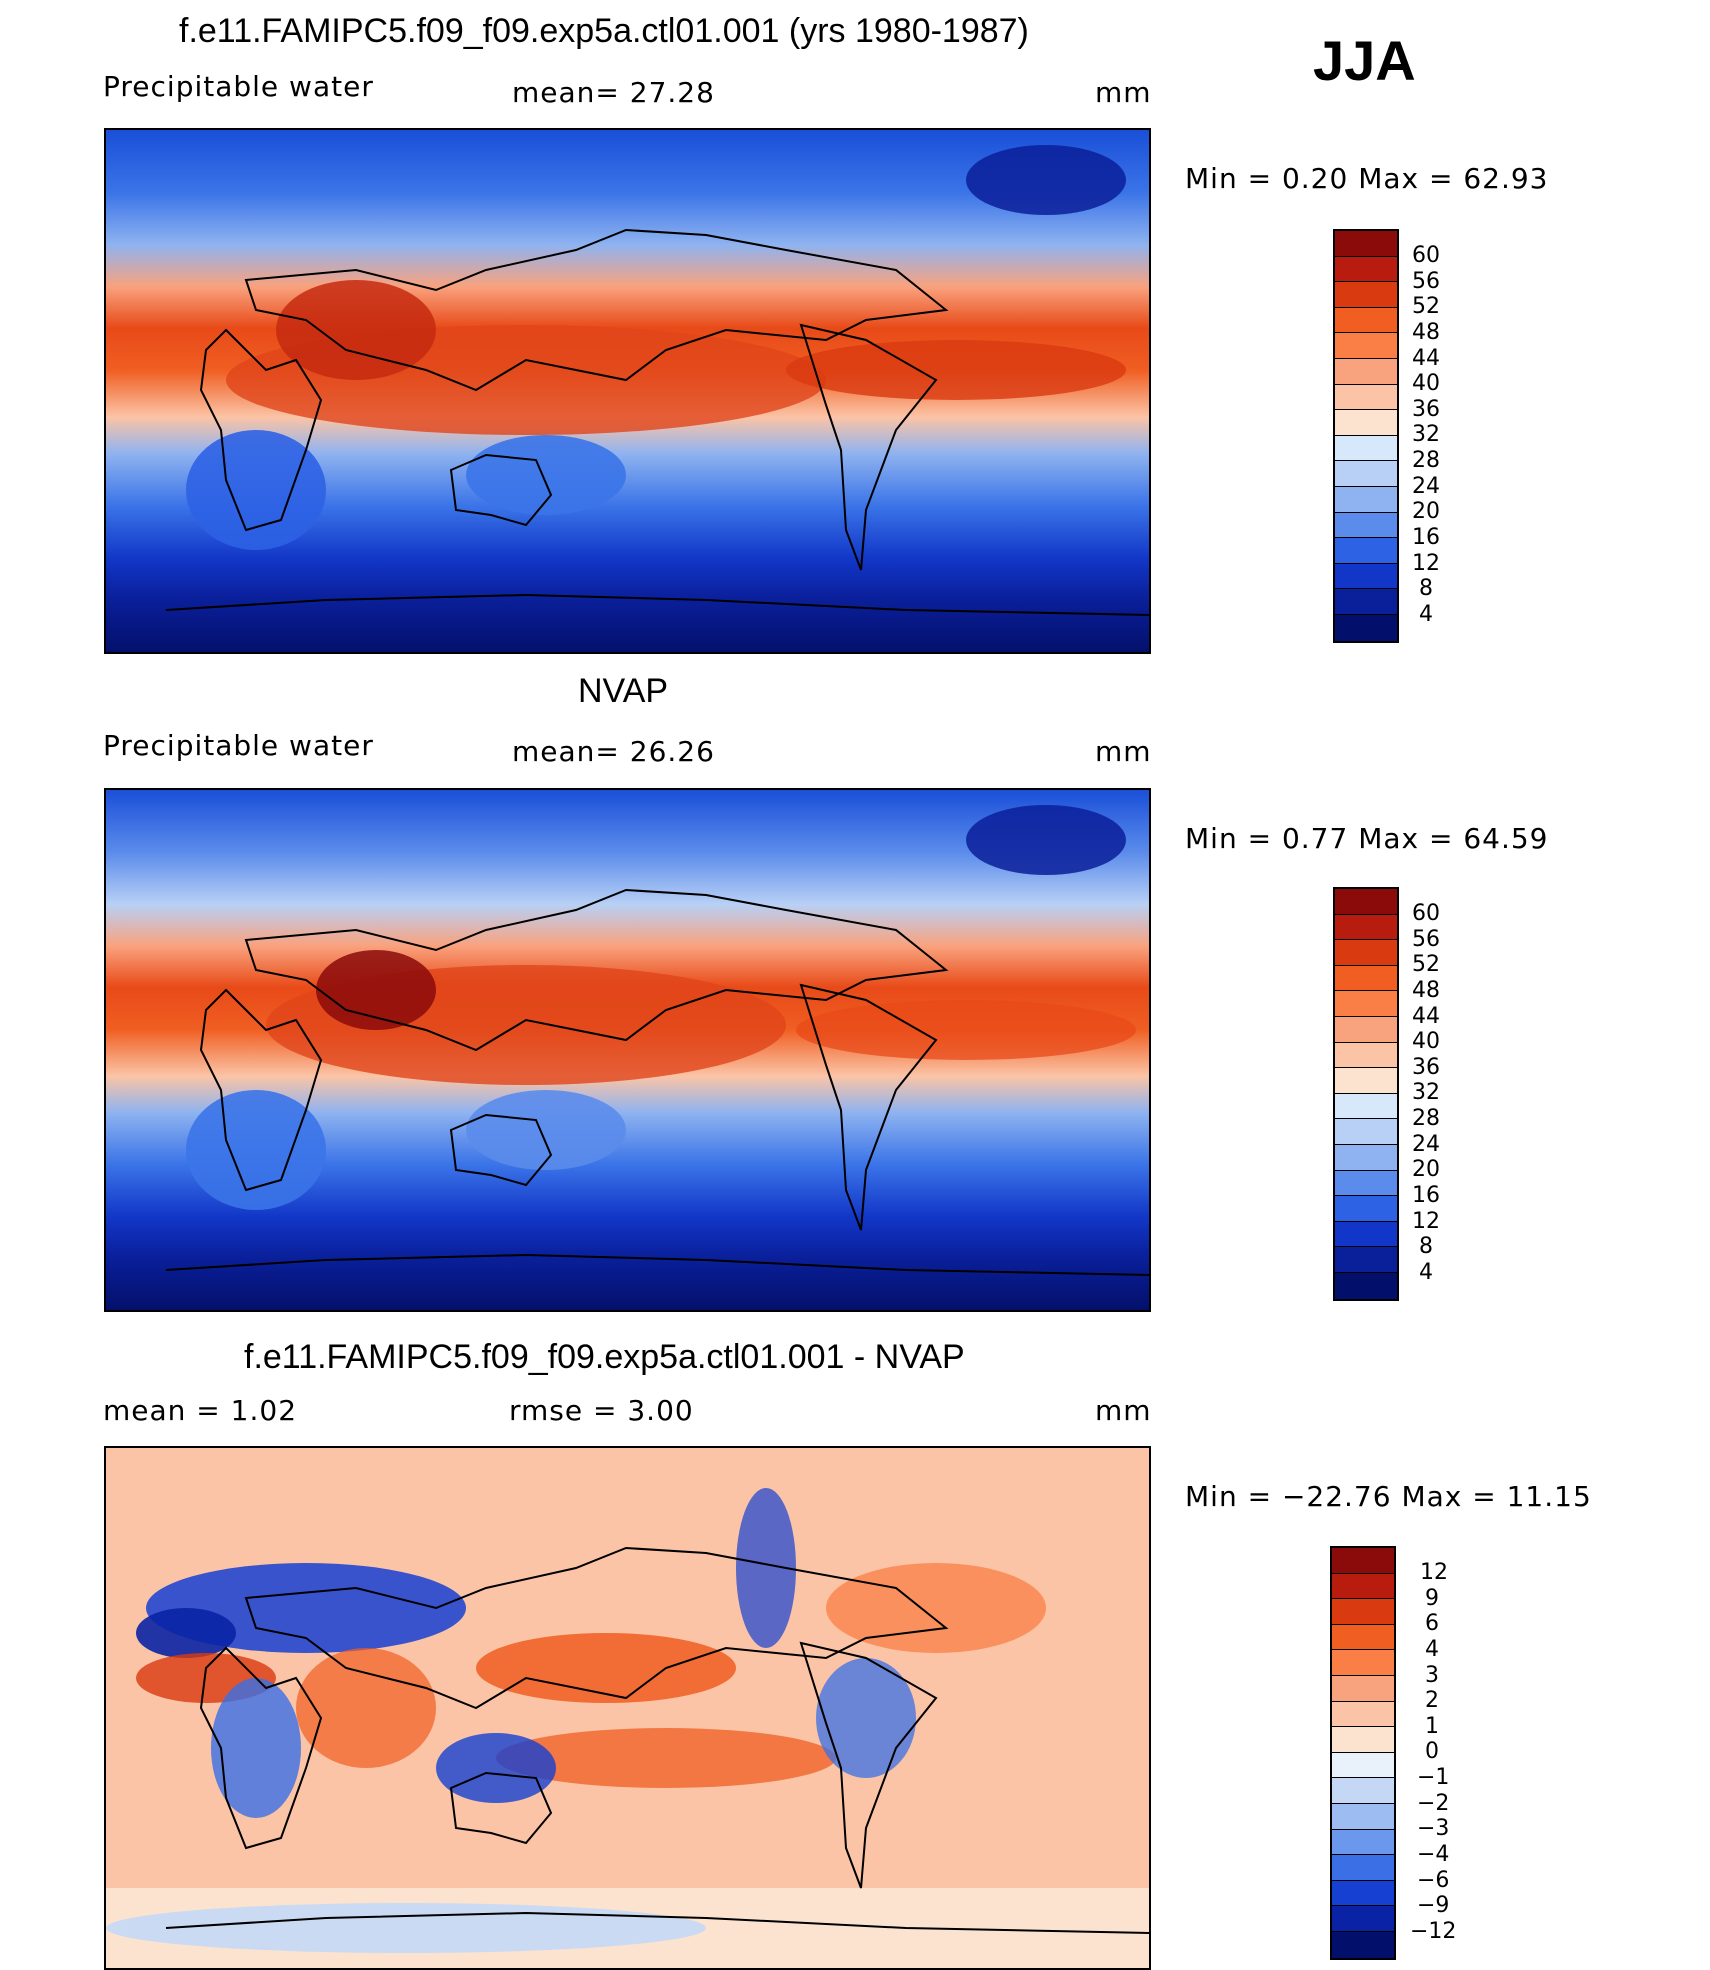 The width and height of the screenshot is (1710, 1970). I want to click on panel2-mean: mean= 26.26, so click(613, 751).